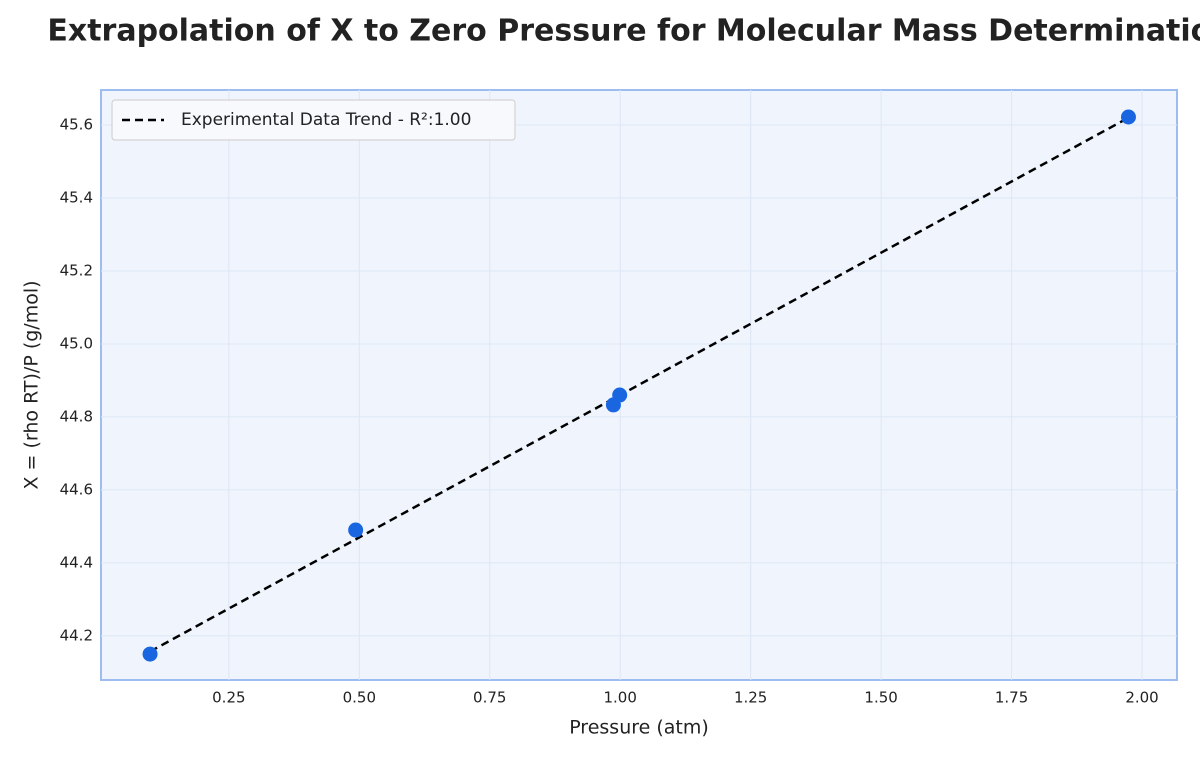 The width and height of the screenshot is (1200, 758). I want to click on x-tick-label: 0.25, so click(228, 698).